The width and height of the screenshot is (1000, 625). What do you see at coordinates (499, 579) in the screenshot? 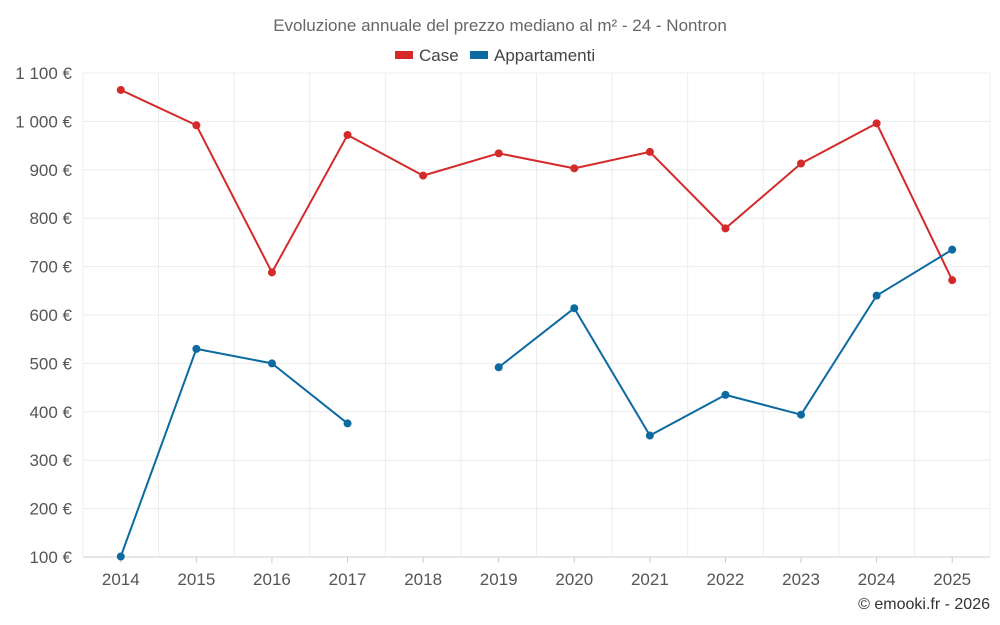
I see `x-tick-label: 2019` at bounding box center [499, 579].